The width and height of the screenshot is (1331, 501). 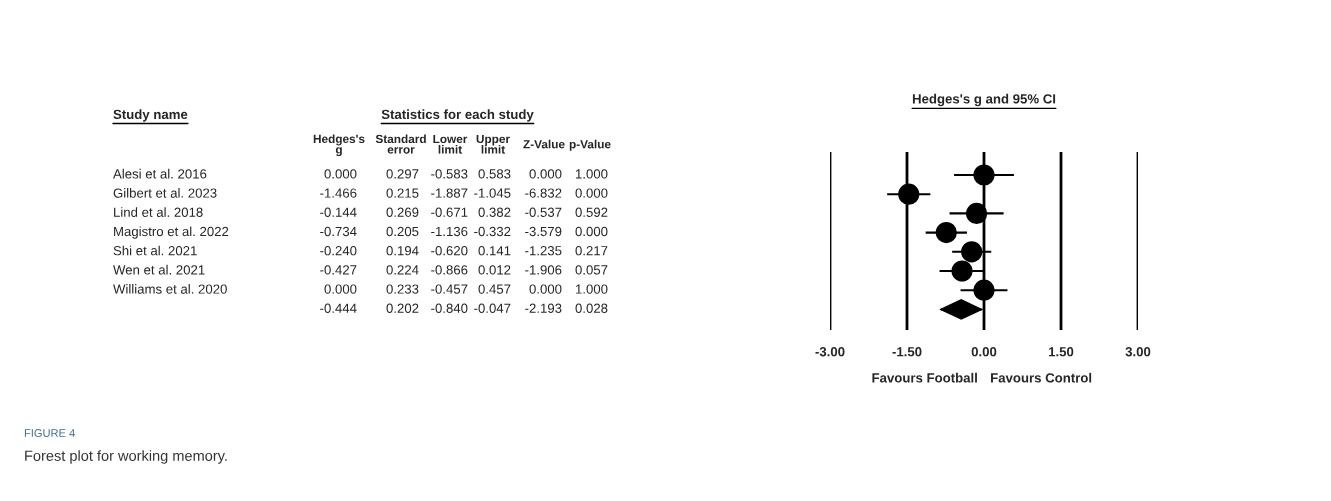 I want to click on category-label: Alesi et al. 2016, so click(x=160, y=173).